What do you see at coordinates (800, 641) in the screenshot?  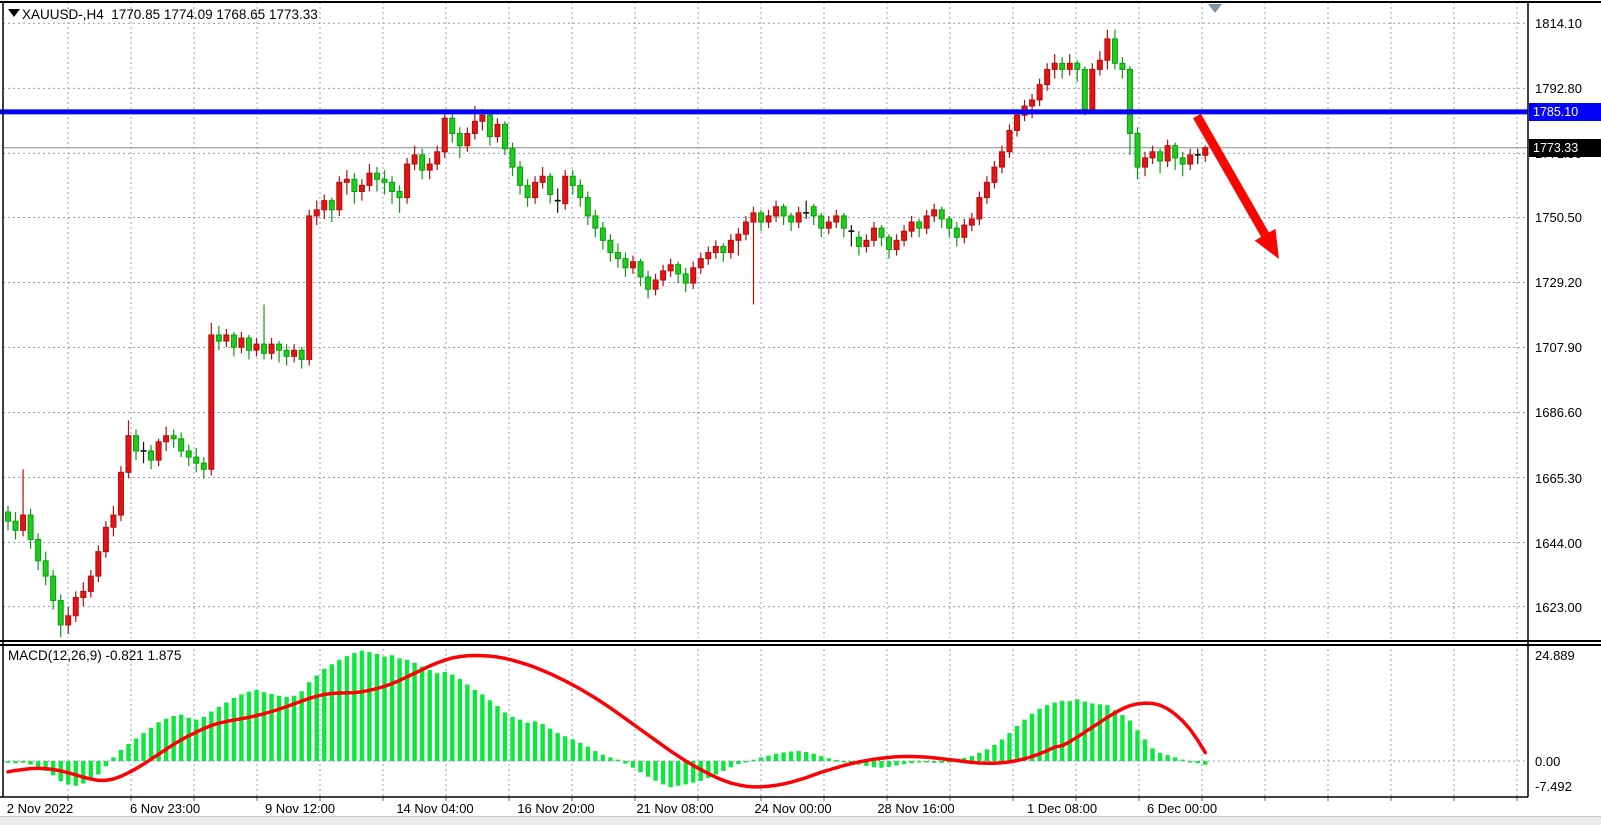 I see `panel-separator-top` at bounding box center [800, 641].